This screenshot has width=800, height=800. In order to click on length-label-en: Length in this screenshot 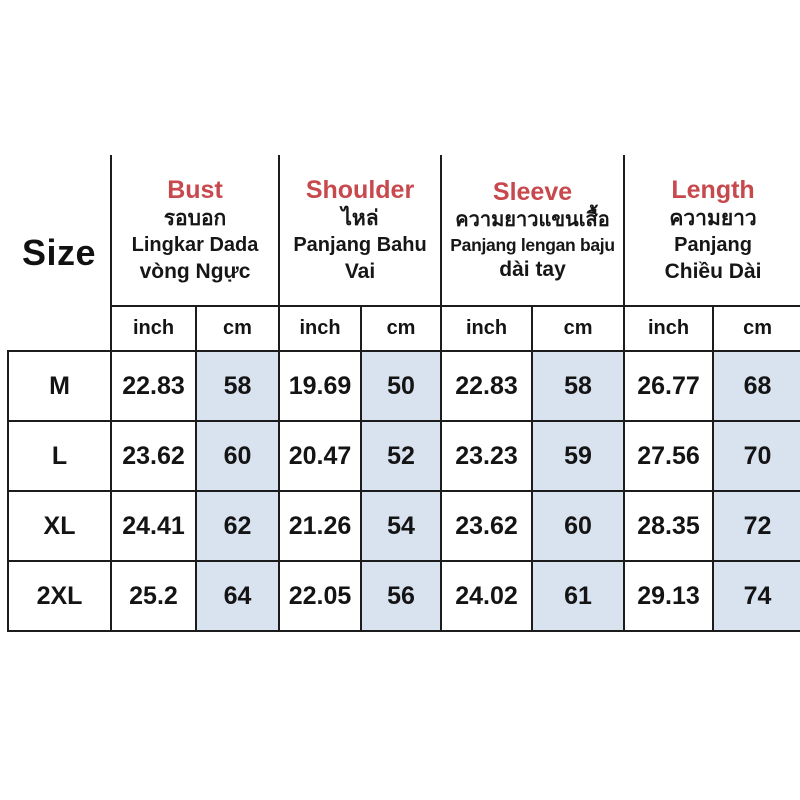, I will do `click(713, 189)`.